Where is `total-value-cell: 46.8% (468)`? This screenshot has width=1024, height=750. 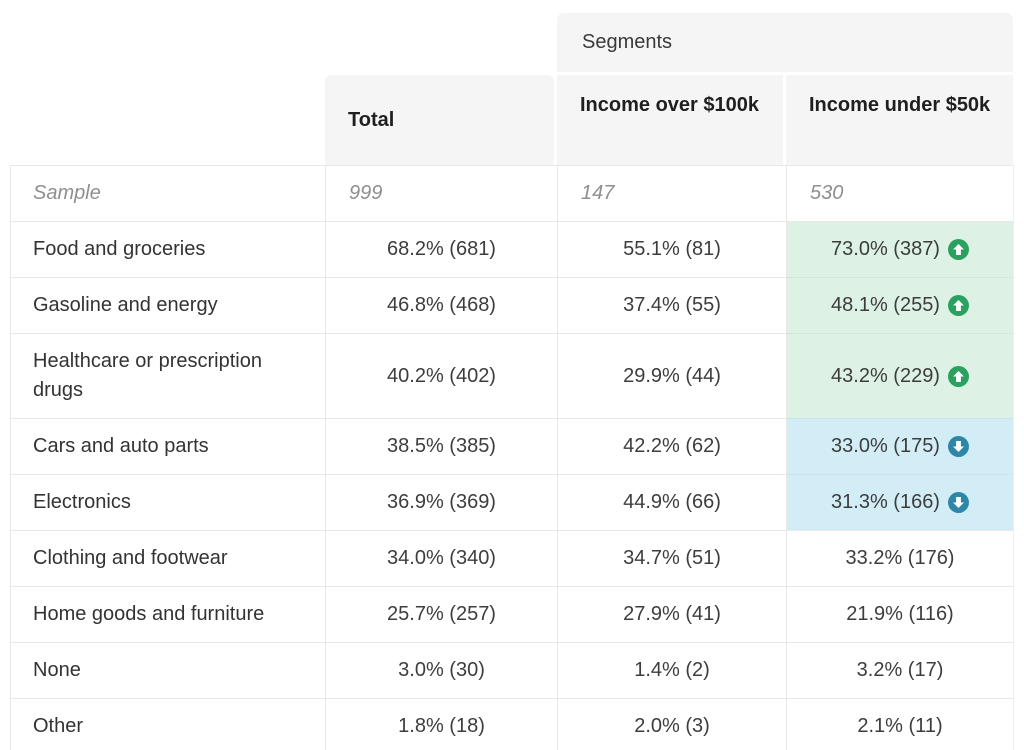 total-value-cell: 46.8% (468) is located at coordinates (442, 305).